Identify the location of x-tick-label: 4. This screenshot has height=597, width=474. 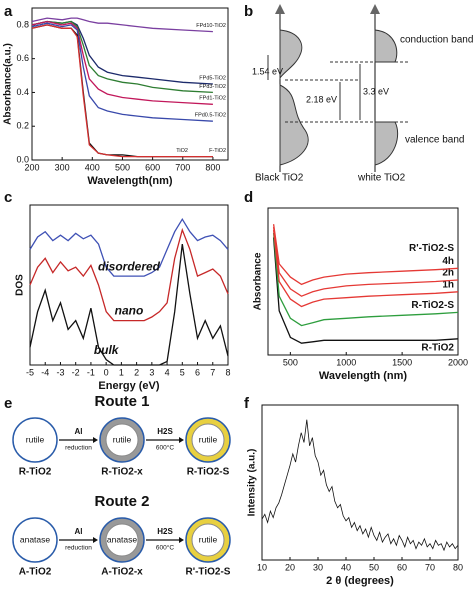
(167, 372).